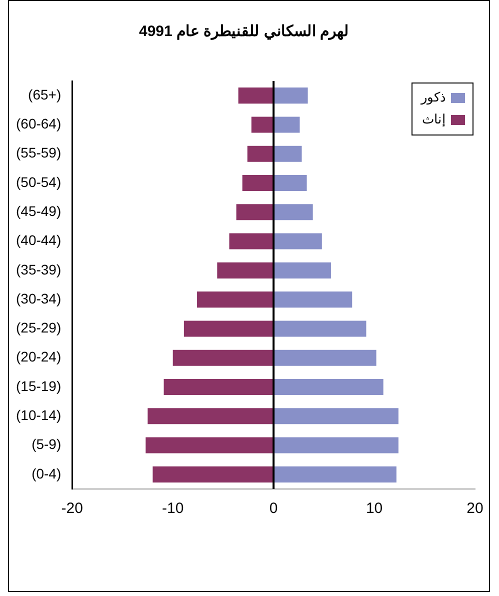 The image size is (499, 596). Describe the element at coordinates (39, 240) in the screenshot. I see `y-tick-label: (40-44)` at that location.